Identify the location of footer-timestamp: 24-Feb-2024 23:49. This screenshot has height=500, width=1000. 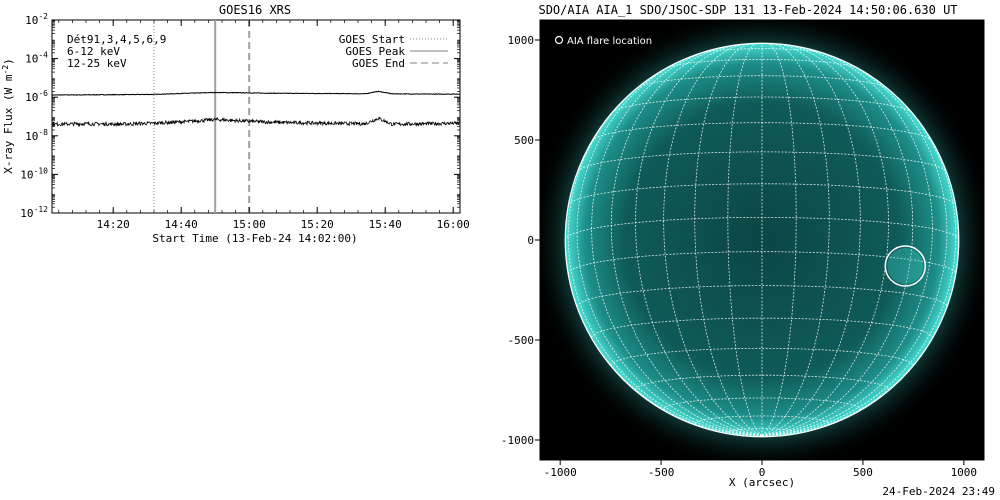
(938, 491).